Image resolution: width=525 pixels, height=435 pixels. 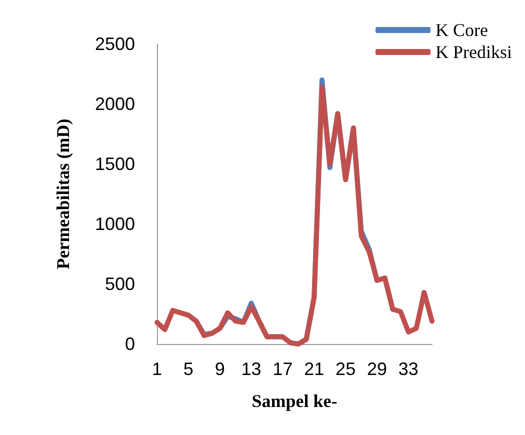 I want to click on x-tick-label: 17, so click(x=282, y=369).